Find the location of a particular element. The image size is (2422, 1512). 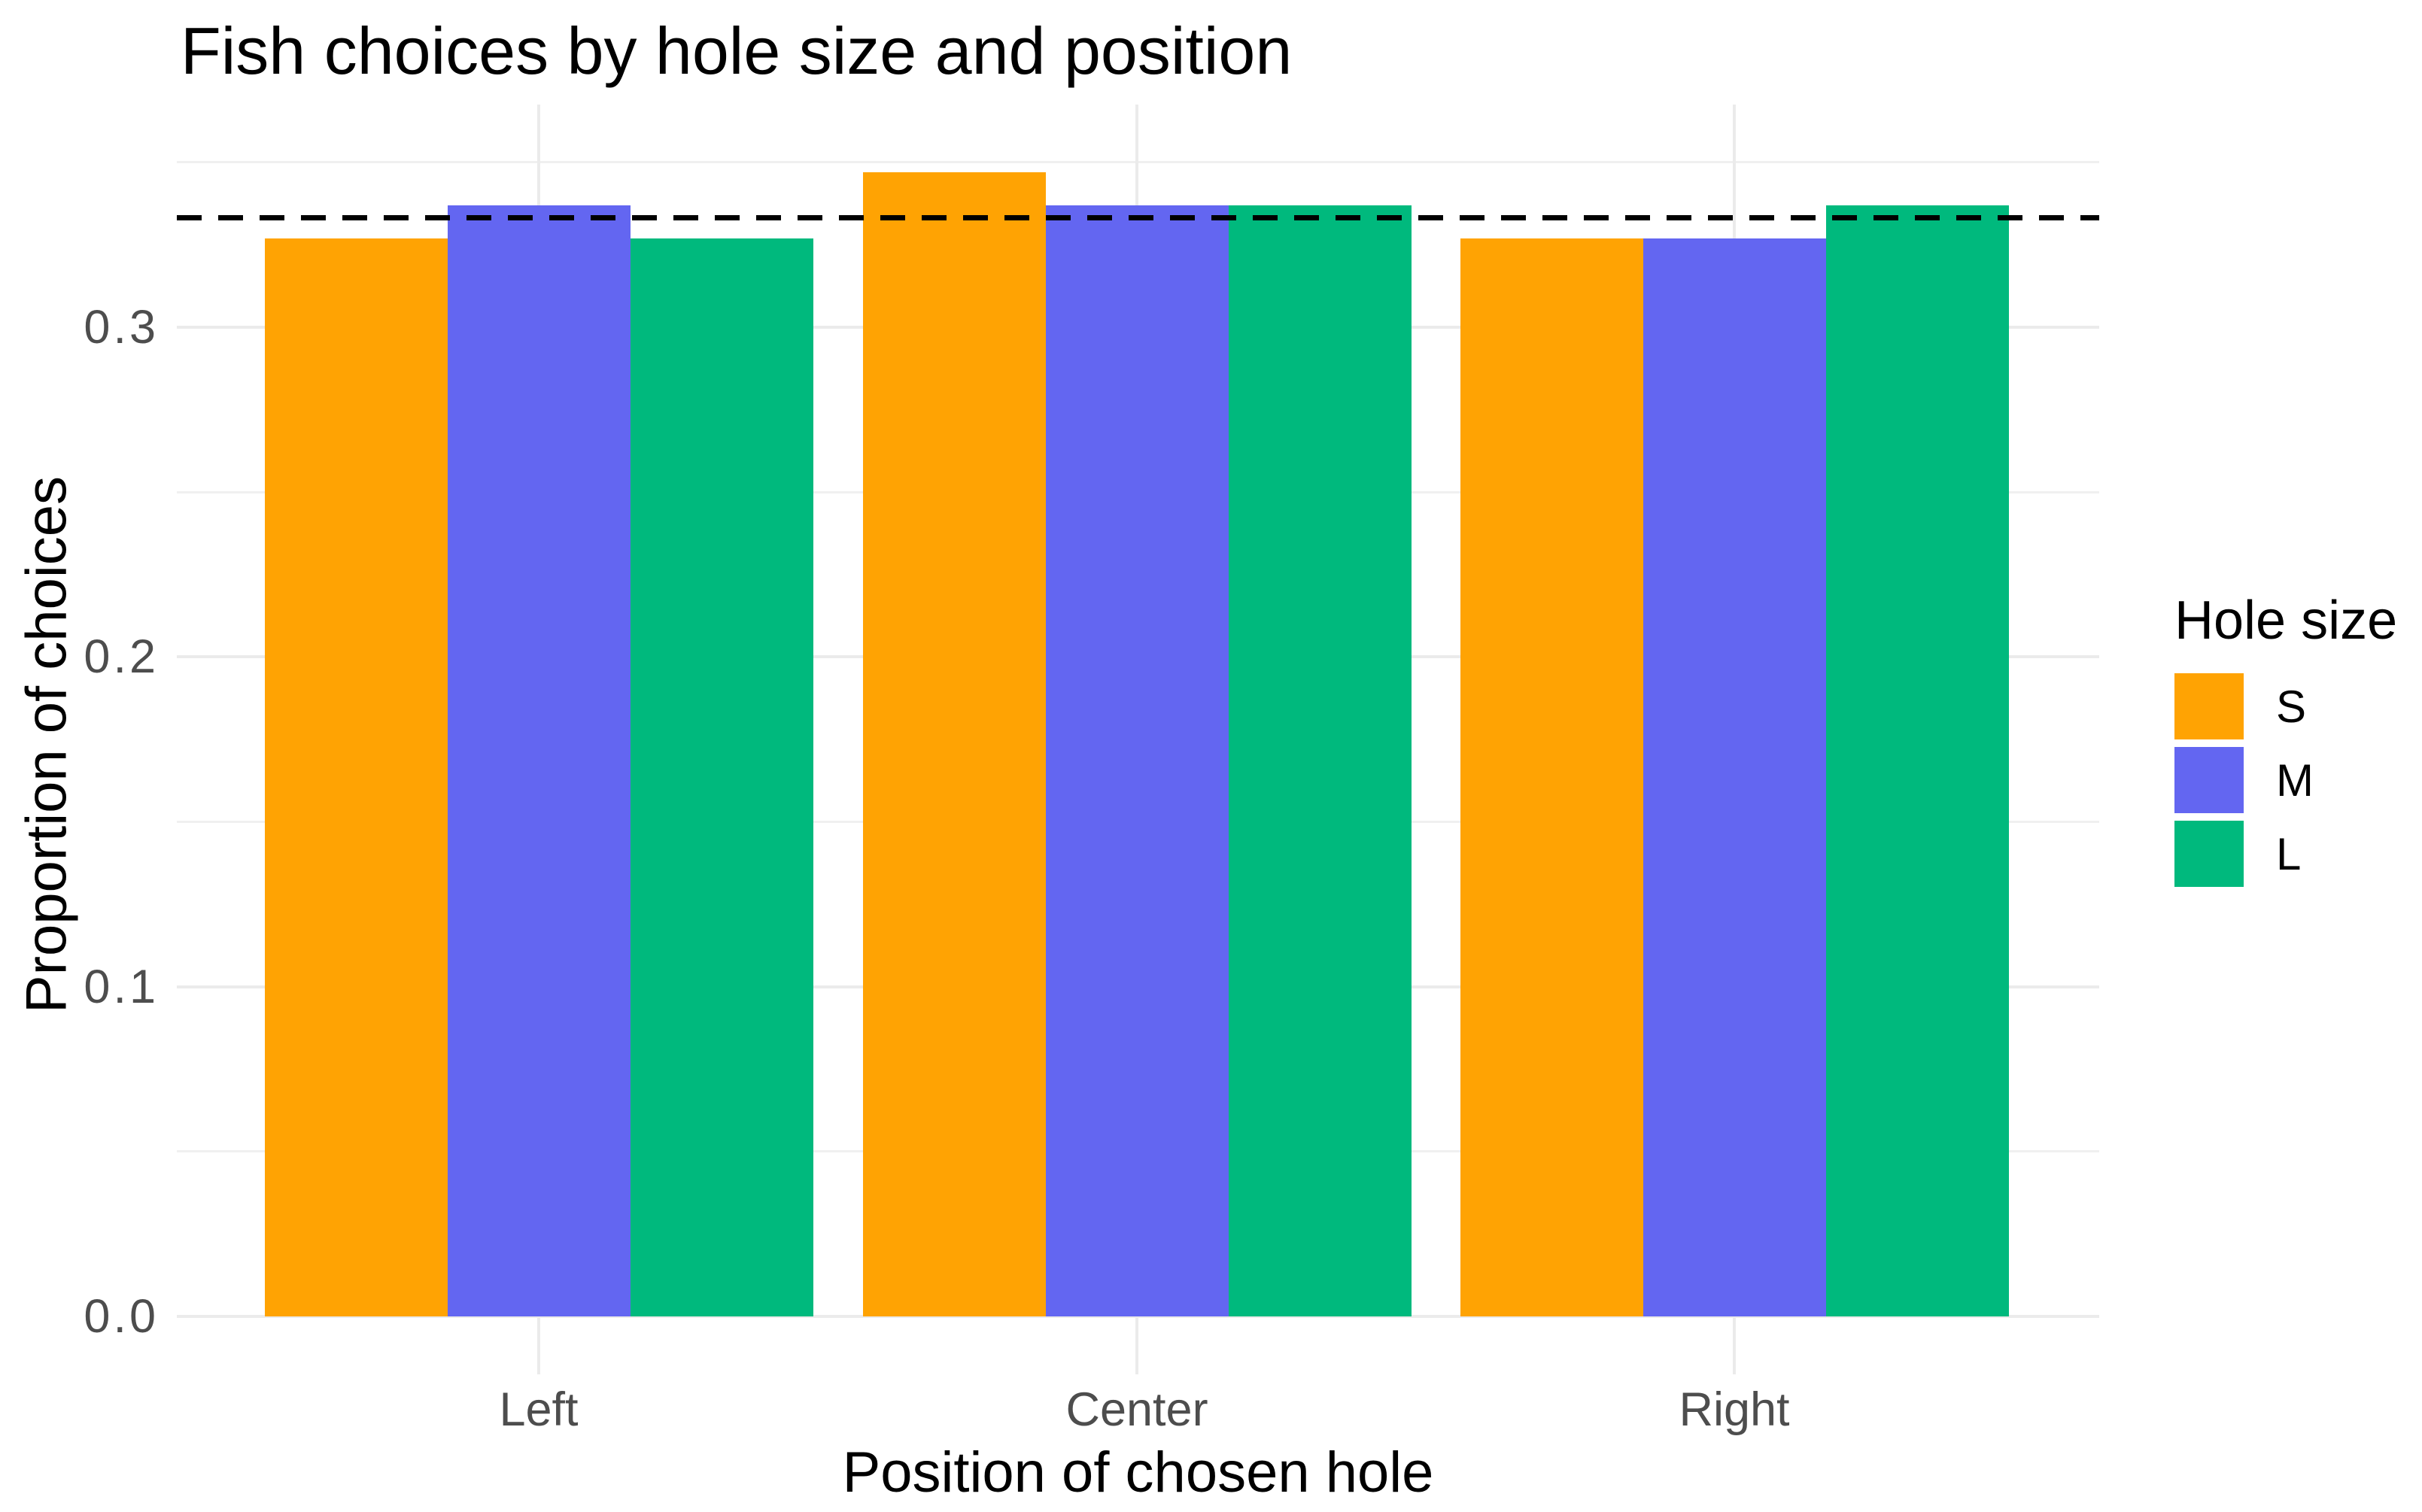

bar-left-l is located at coordinates (721, 777).